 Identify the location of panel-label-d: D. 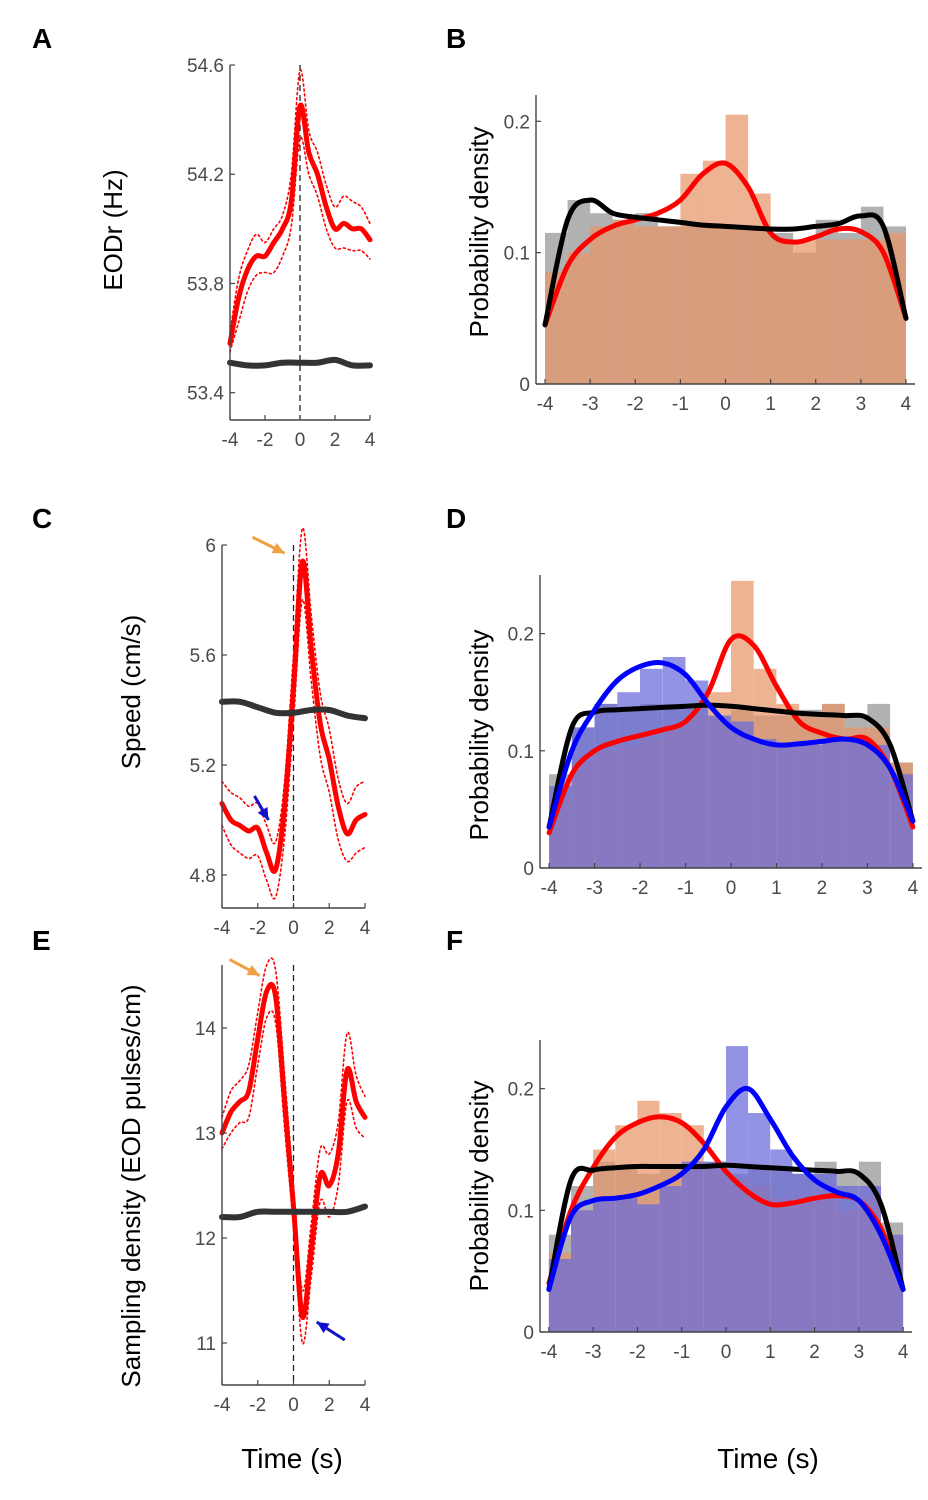
(456, 518).